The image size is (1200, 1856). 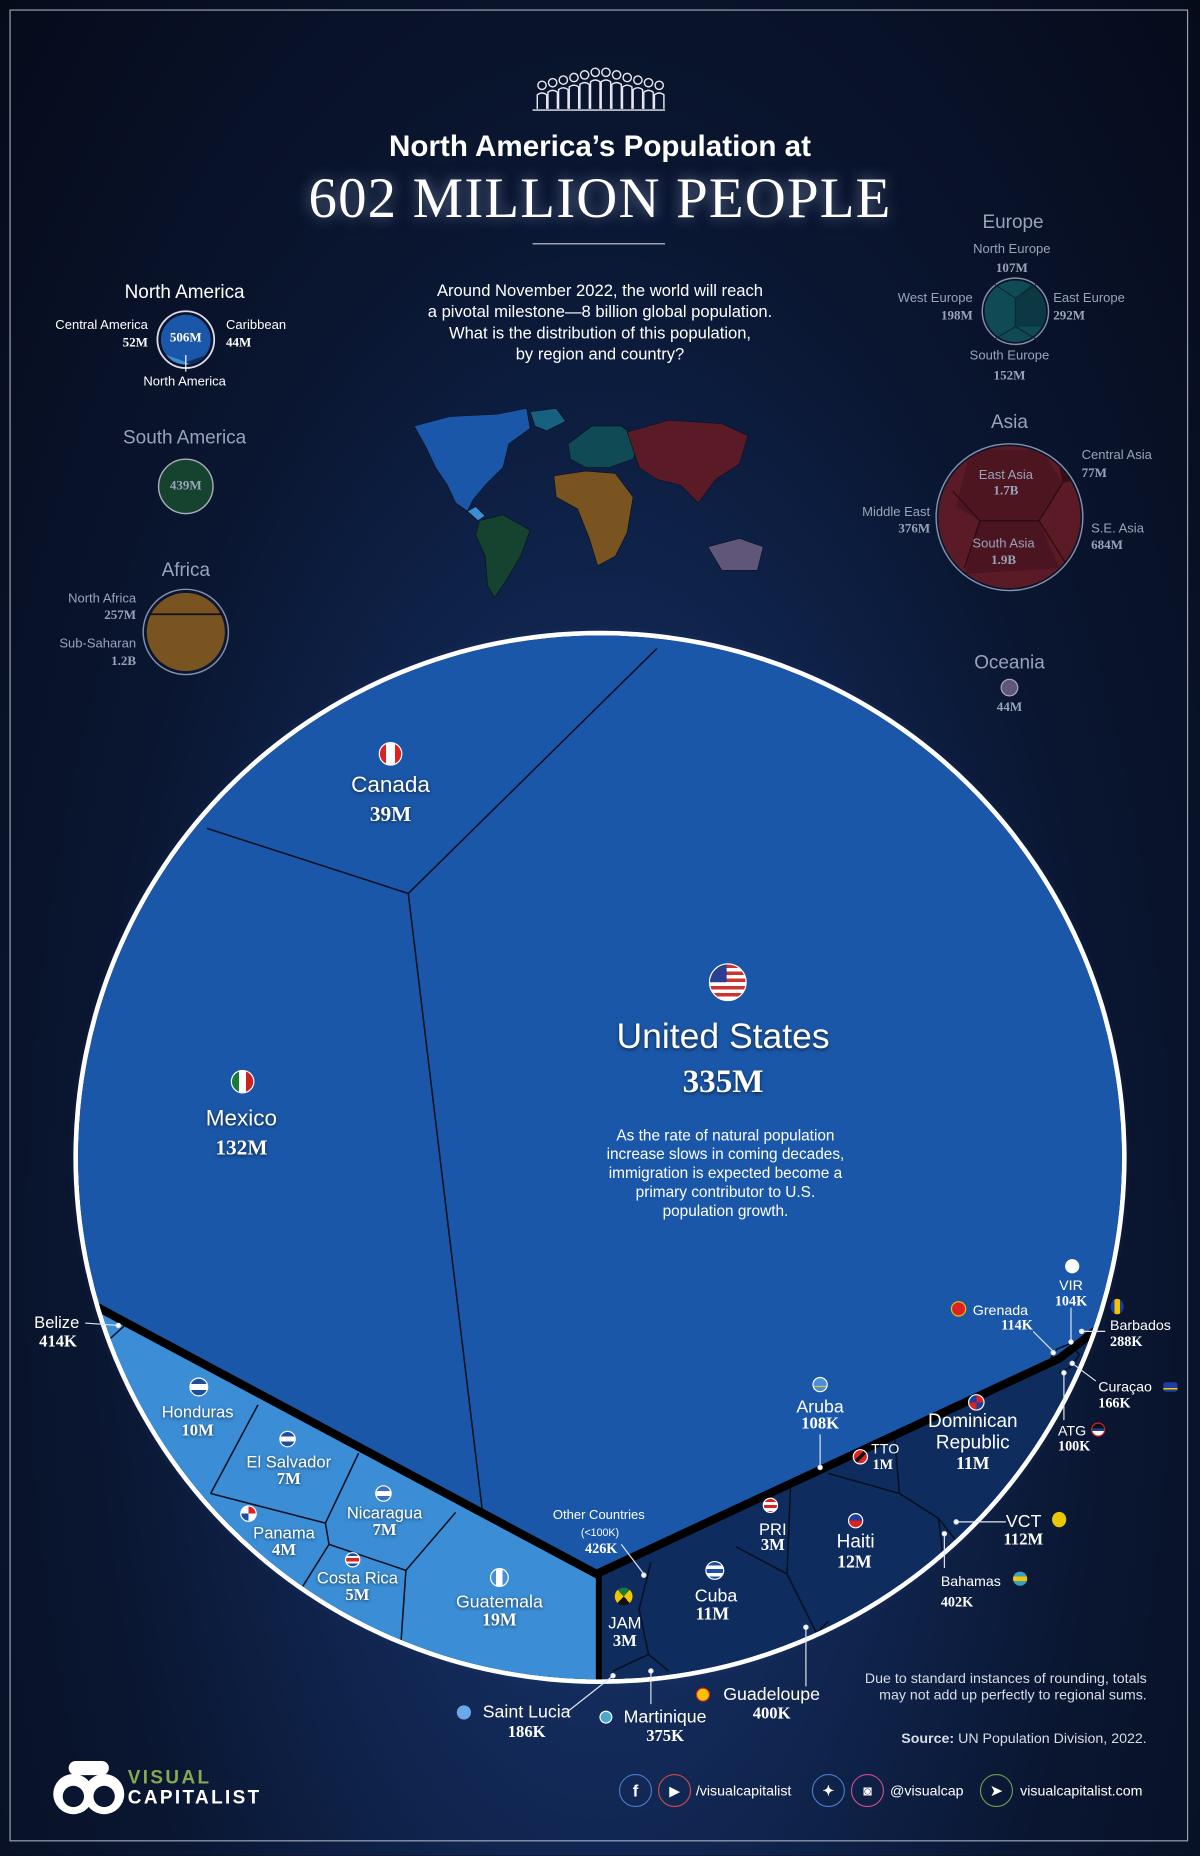 I want to click on st-vincent-flag-icon, so click(x=1059, y=1519).